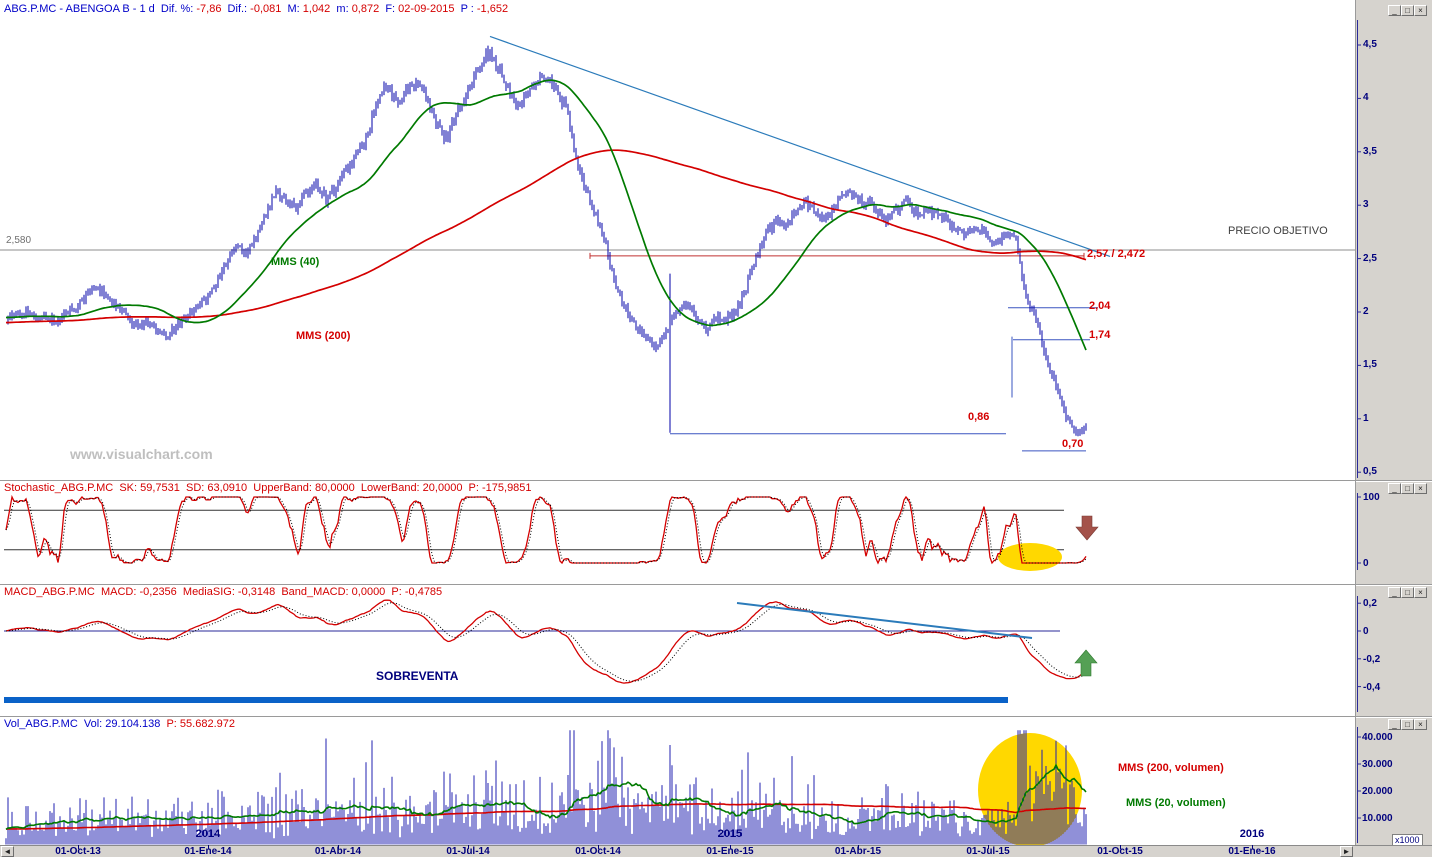 This screenshot has height=857, width=1432. I want to click on stoch-panel-close-button: ×, so click(1420, 488).